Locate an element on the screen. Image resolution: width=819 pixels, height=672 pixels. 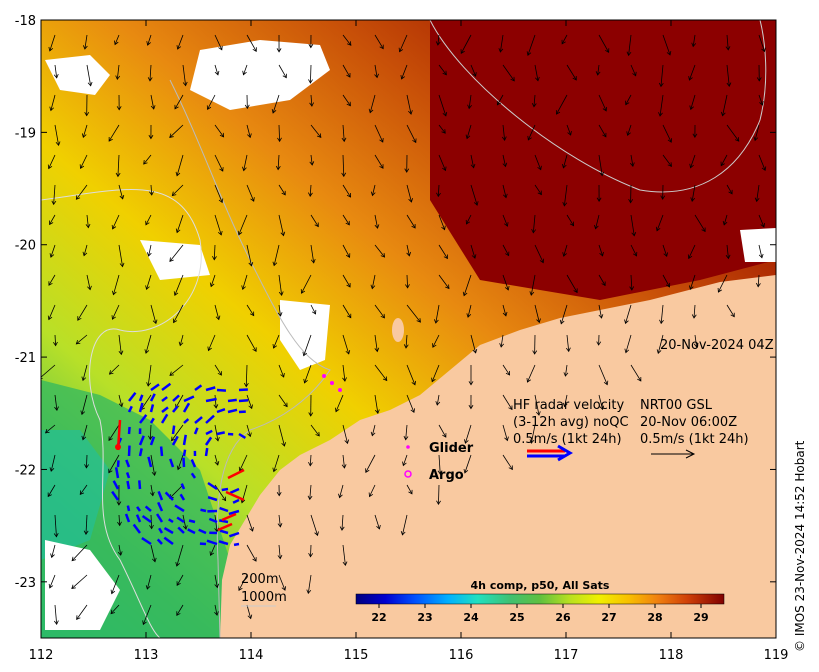
colorbar-tick-label: 26 is located at coordinates (563, 617).